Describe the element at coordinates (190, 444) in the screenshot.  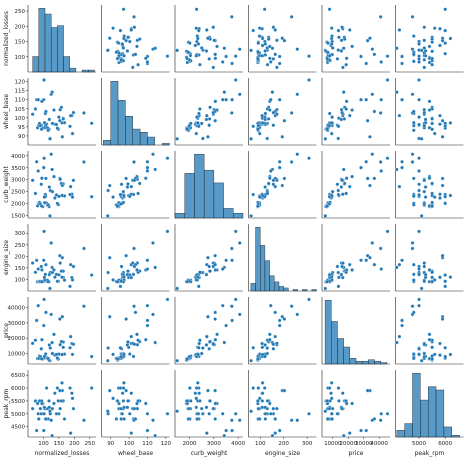
I see `x-tick-label: 2000` at that location.